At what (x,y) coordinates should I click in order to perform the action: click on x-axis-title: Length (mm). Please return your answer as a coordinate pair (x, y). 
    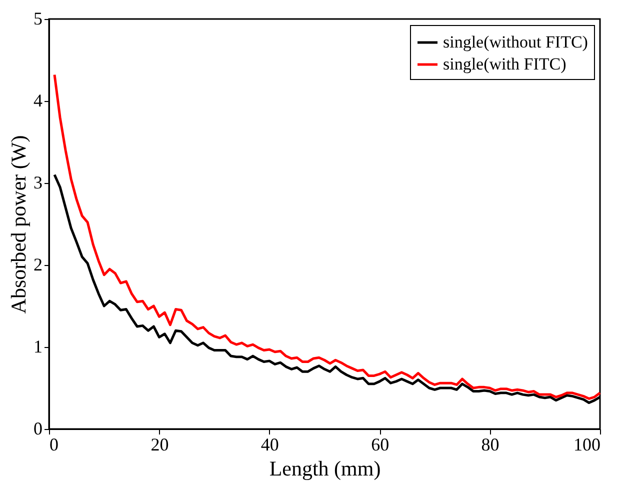
    Looking at the image, I should click on (325, 468).